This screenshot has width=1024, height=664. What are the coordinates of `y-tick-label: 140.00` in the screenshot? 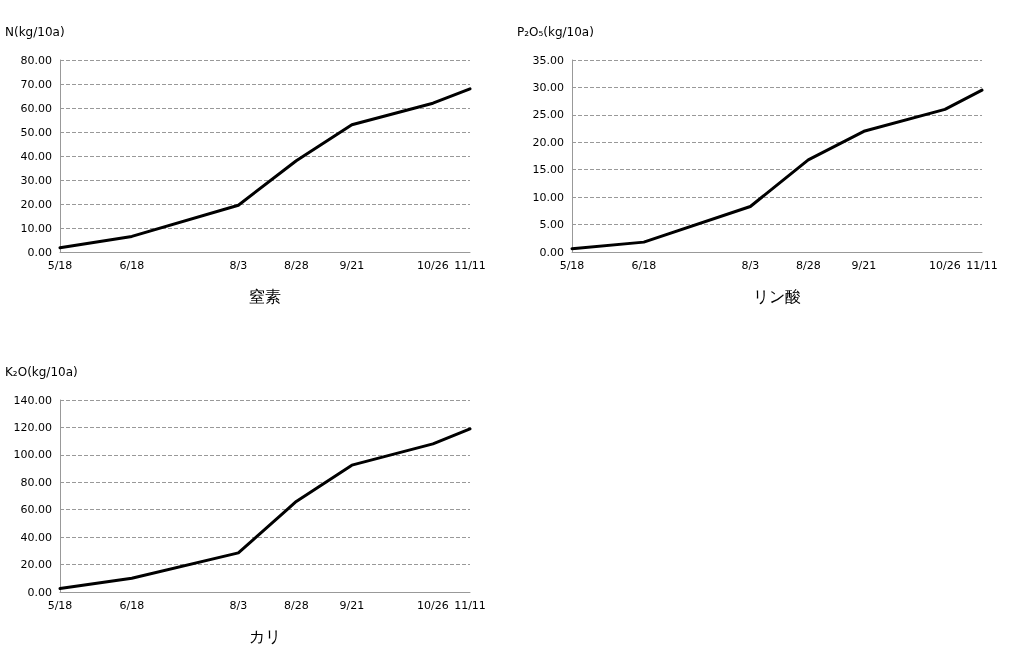 It's located at (32, 400).